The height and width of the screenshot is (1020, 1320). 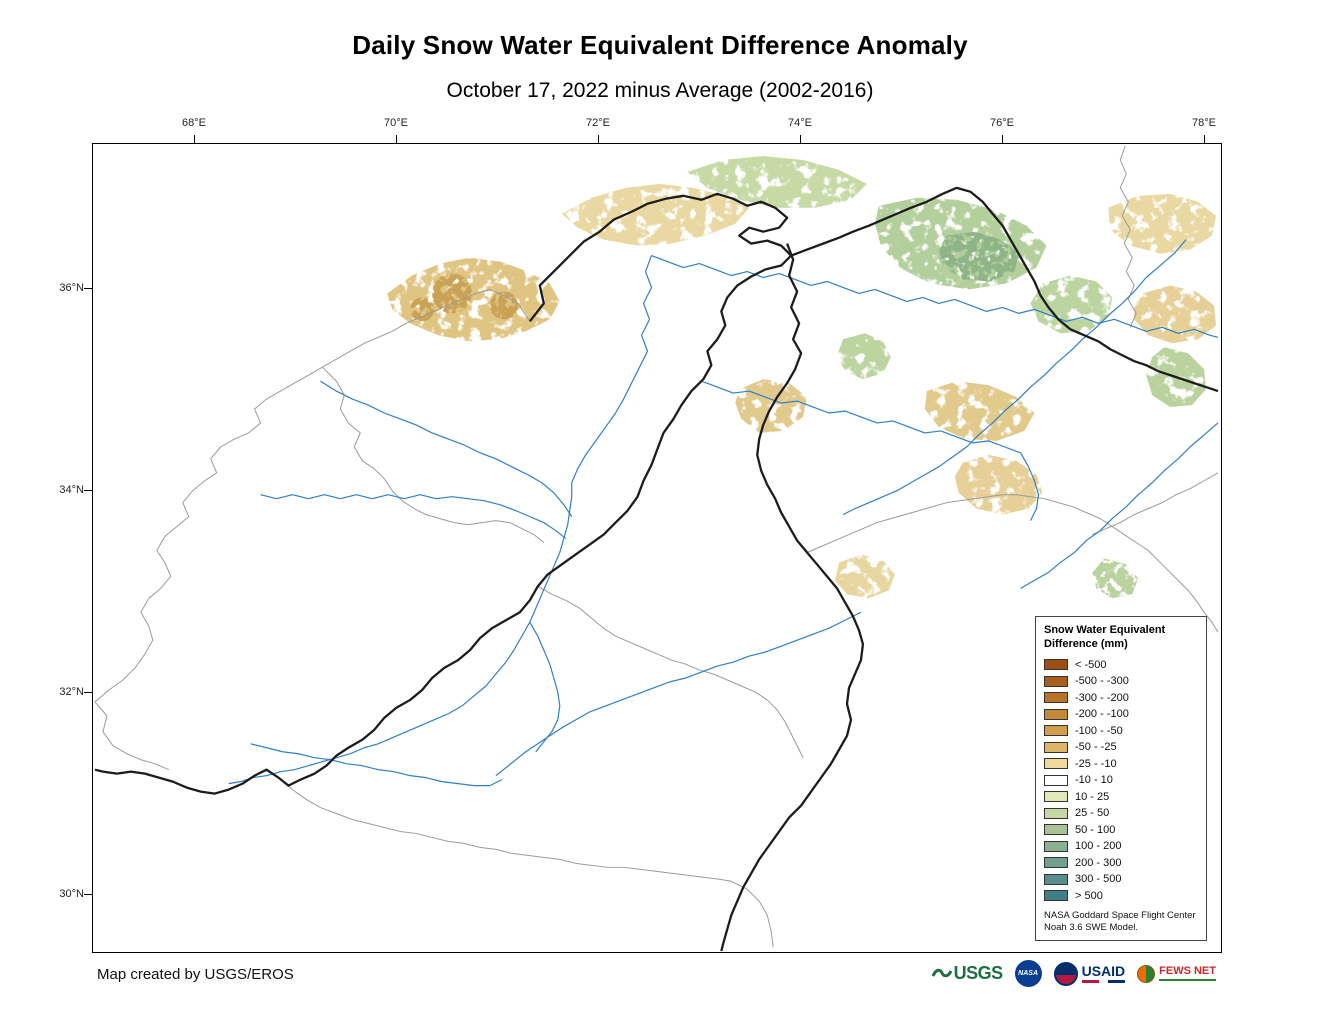 I want to click on usgs-logo: USGS, so click(x=967, y=973).